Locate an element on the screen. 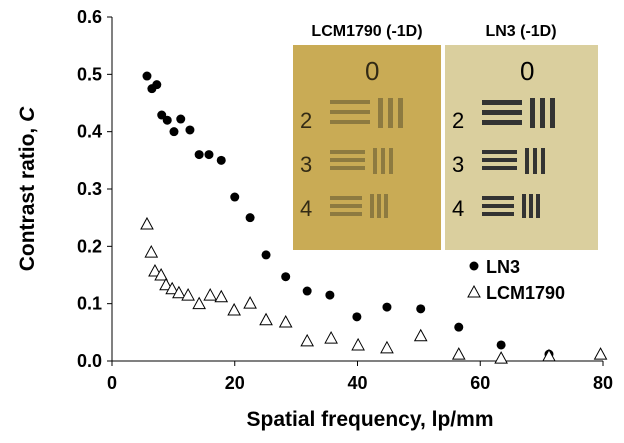 Image resolution: width=624 pixels, height=443 pixels. y-tick-label: 0.5 is located at coordinates (89, 74).